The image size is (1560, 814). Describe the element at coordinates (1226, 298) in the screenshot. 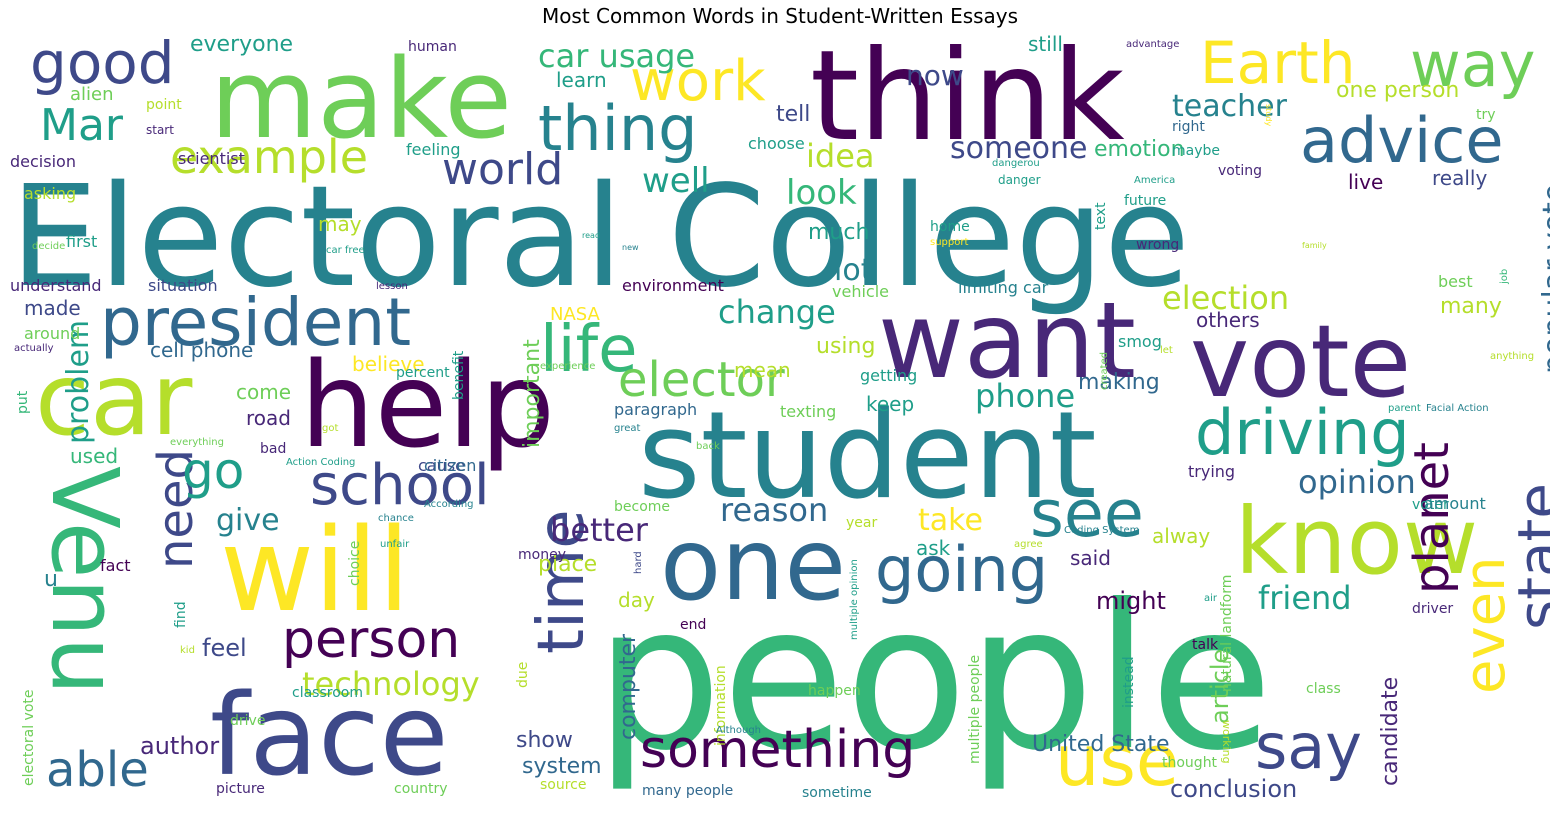

I see `word: election` at that location.